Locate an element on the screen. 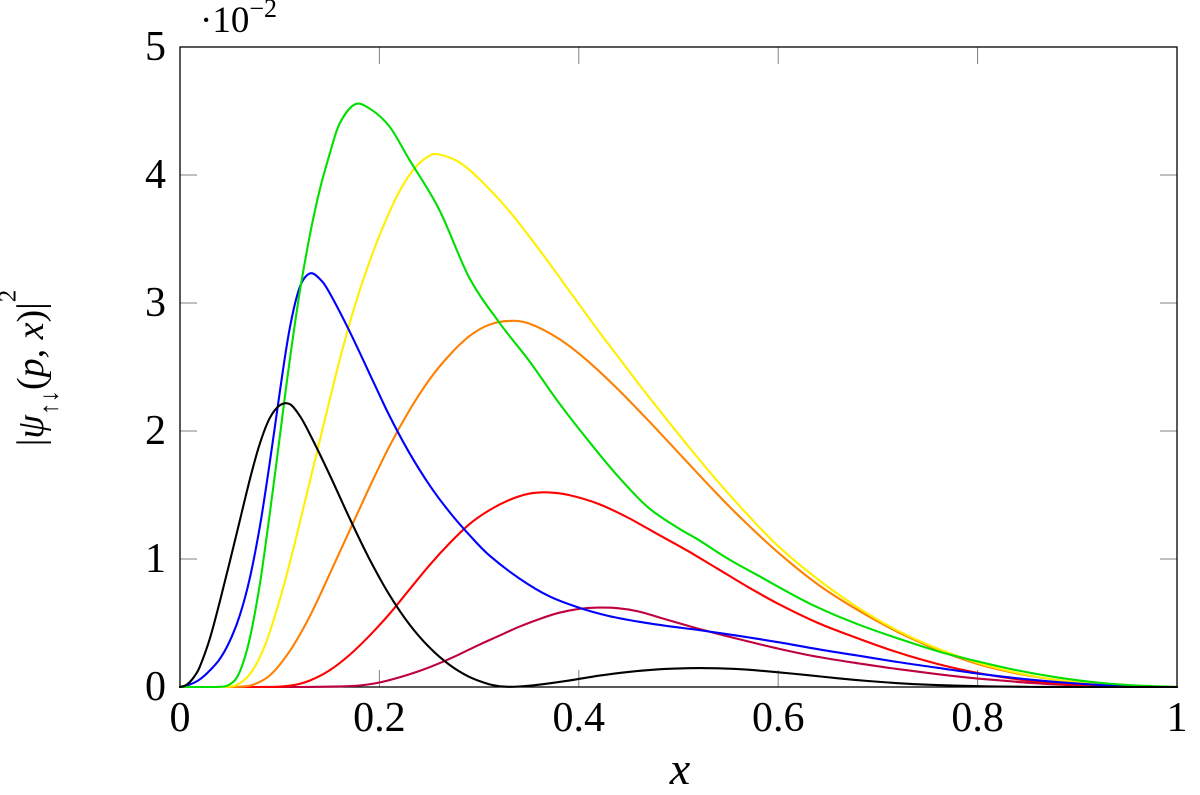 Image resolution: width=1200 pixels, height=795 pixels. x-tick-label-0: 0 is located at coordinates (180, 718).